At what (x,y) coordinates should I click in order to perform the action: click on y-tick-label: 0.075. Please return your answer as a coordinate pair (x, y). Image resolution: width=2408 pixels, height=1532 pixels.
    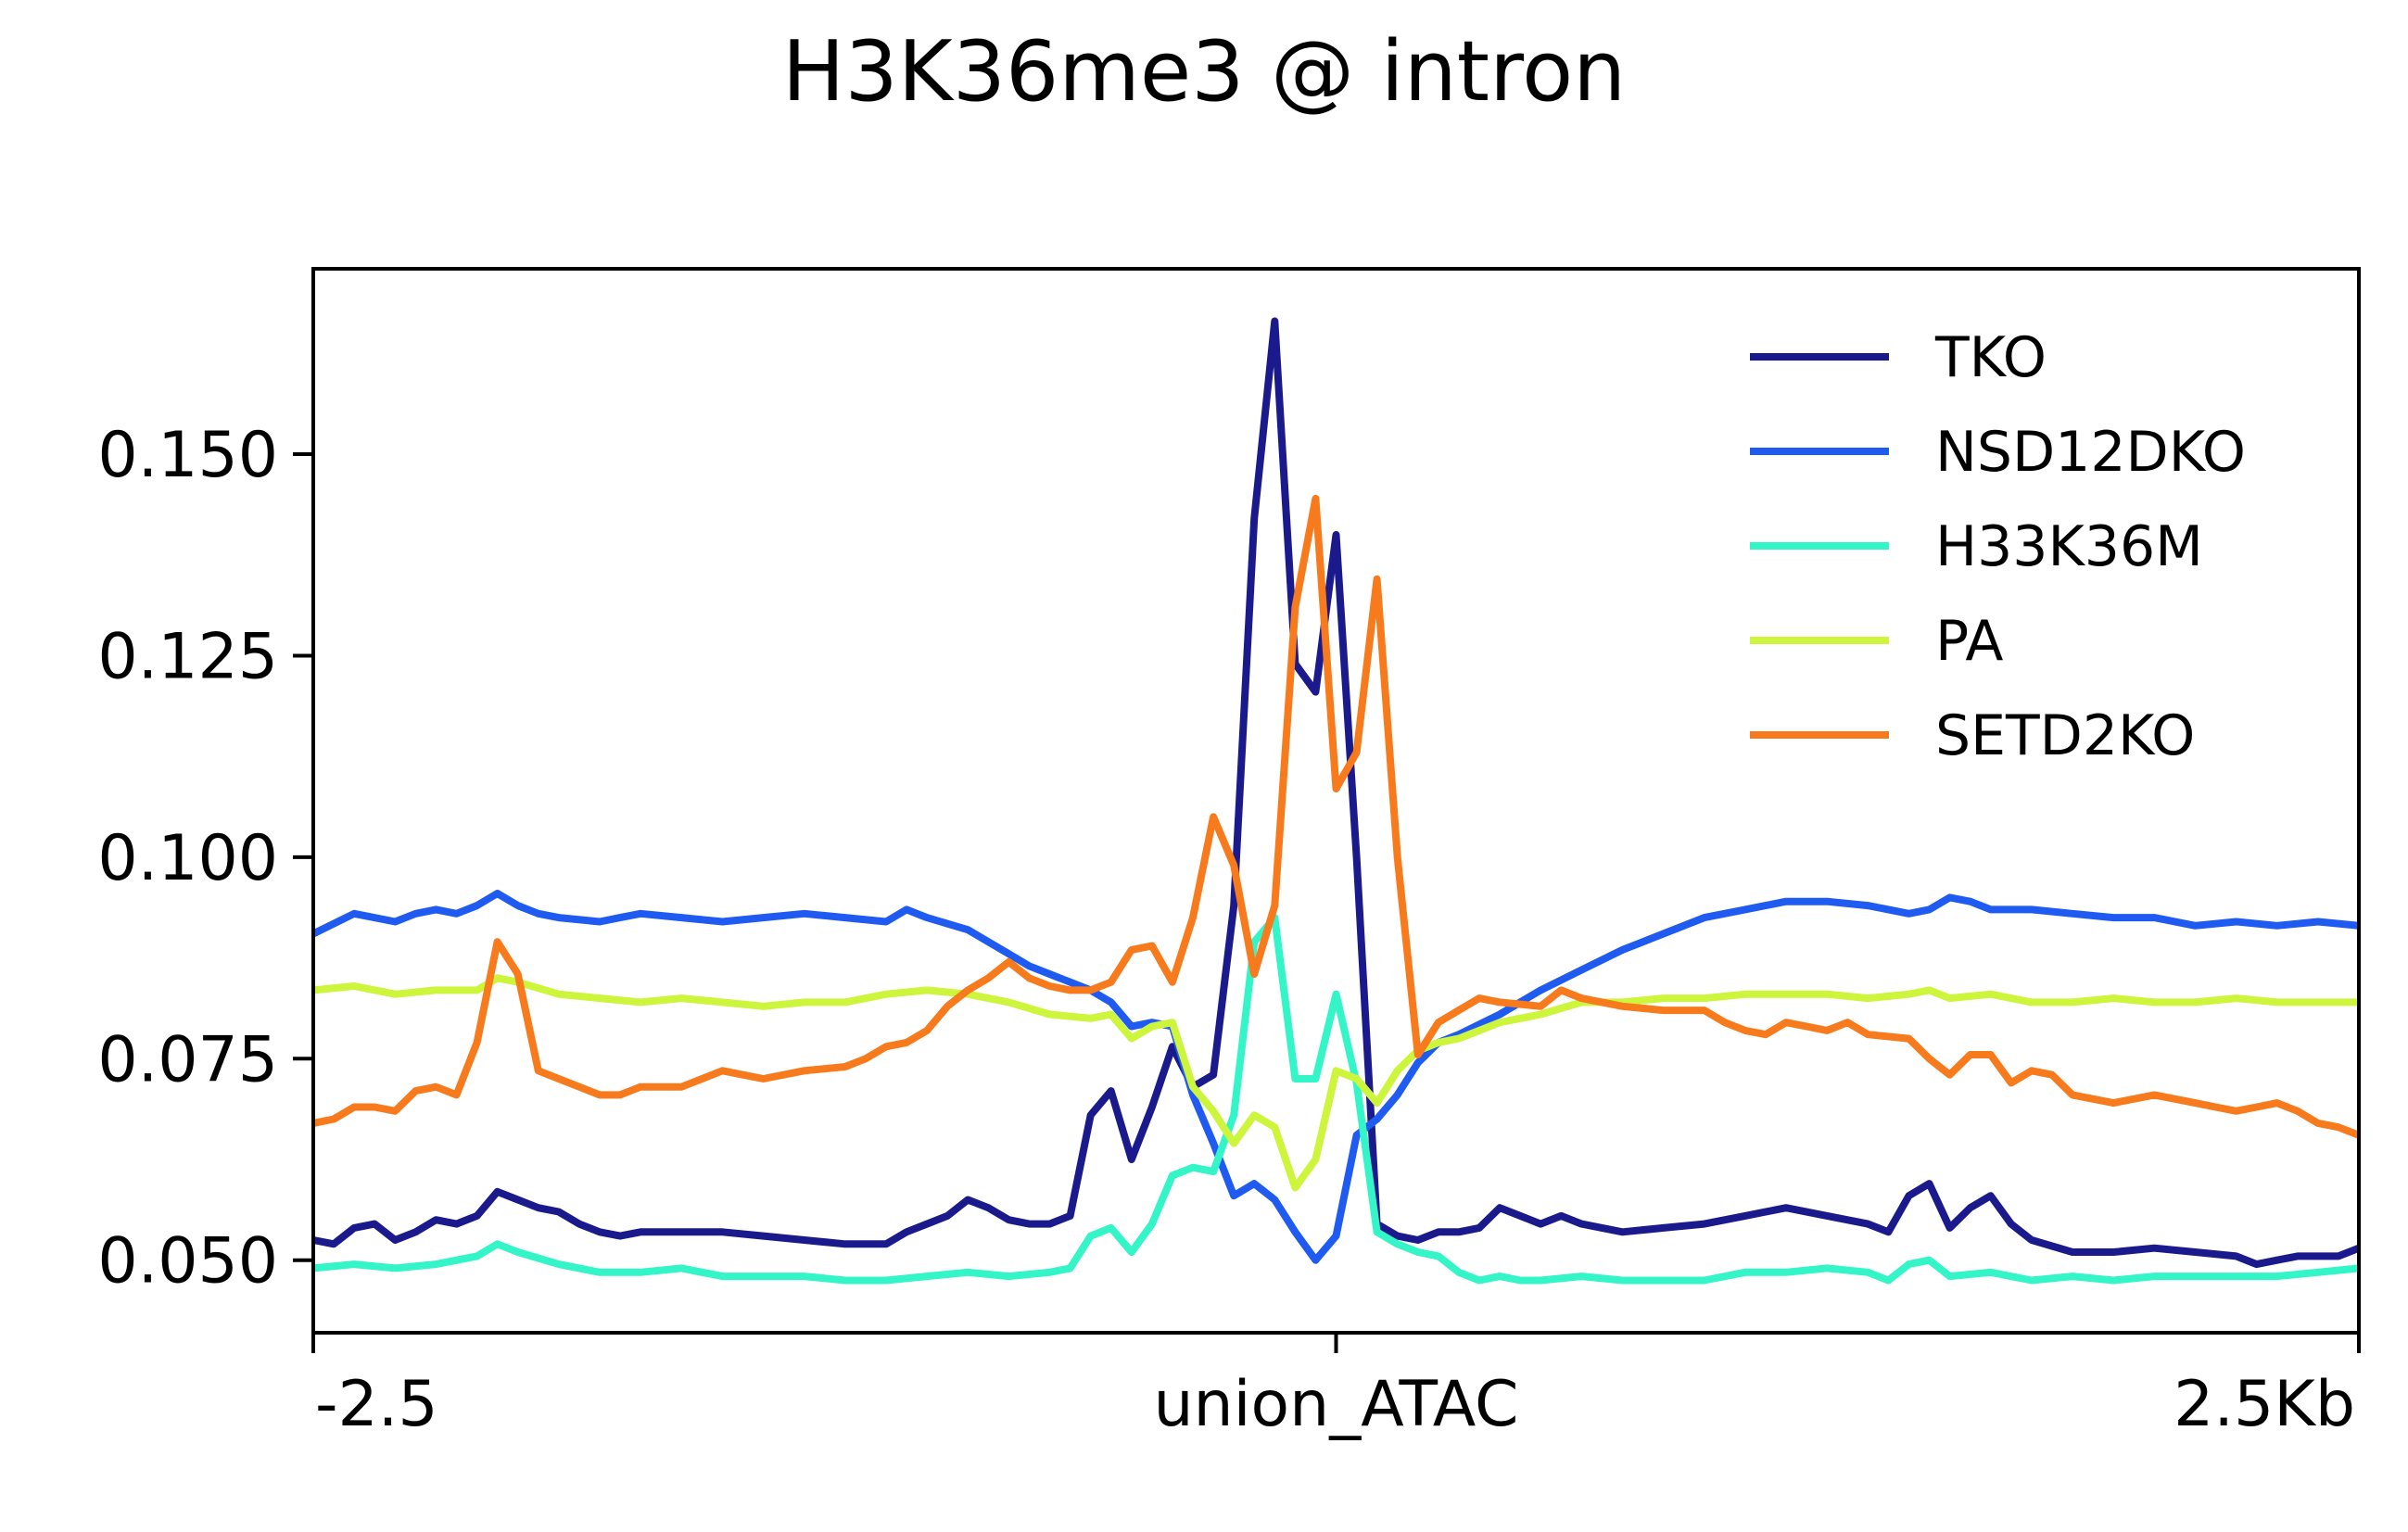
    Looking at the image, I should click on (188, 1060).